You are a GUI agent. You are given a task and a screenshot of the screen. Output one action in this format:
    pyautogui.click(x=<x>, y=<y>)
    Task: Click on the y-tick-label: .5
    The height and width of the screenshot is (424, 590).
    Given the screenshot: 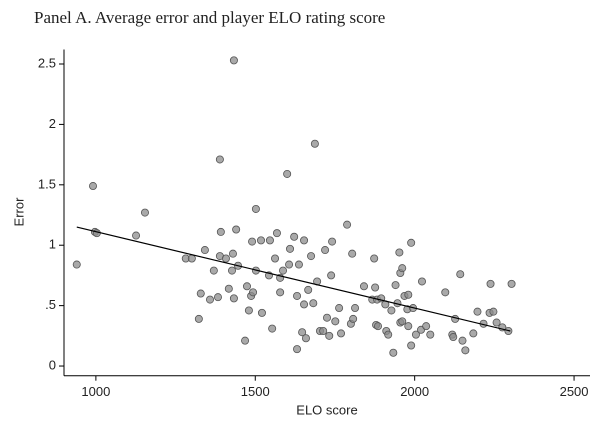 What is the action you would take?
    pyautogui.click(x=50, y=304)
    